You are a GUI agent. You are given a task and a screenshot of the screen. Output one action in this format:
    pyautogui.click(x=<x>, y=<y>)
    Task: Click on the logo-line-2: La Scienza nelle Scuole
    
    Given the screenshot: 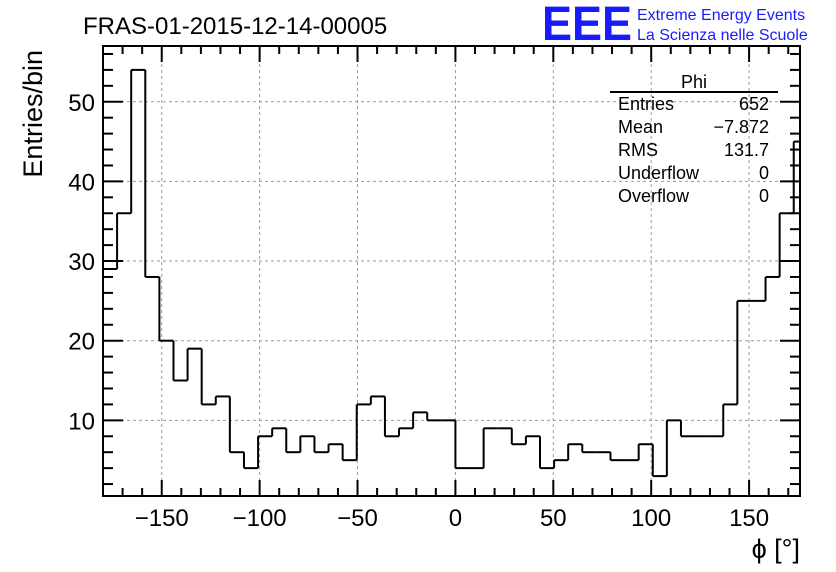 What is the action you would take?
    pyautogui.click(x=722, y=35)
    